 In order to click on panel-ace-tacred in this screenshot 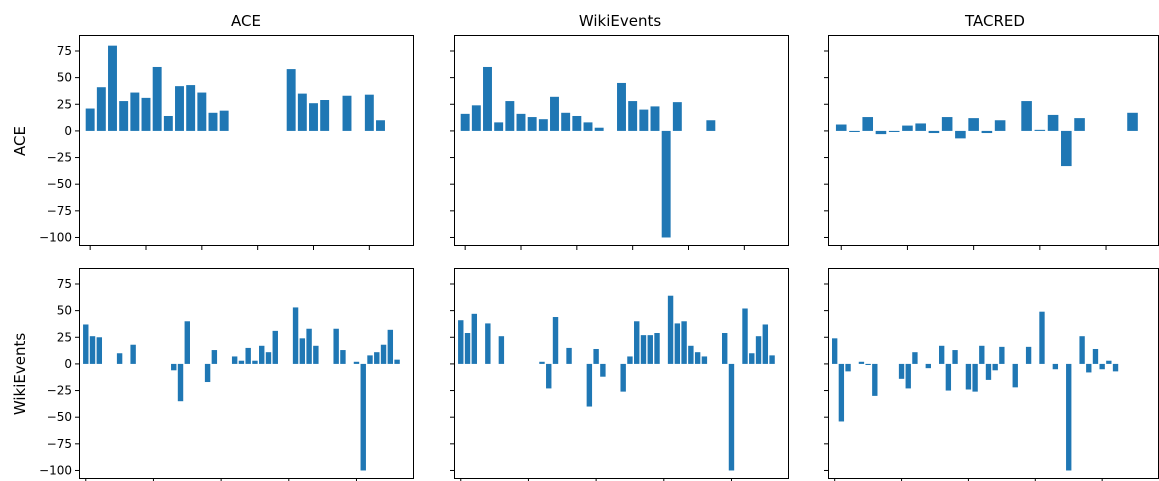, I will do `click(991, 142)`.